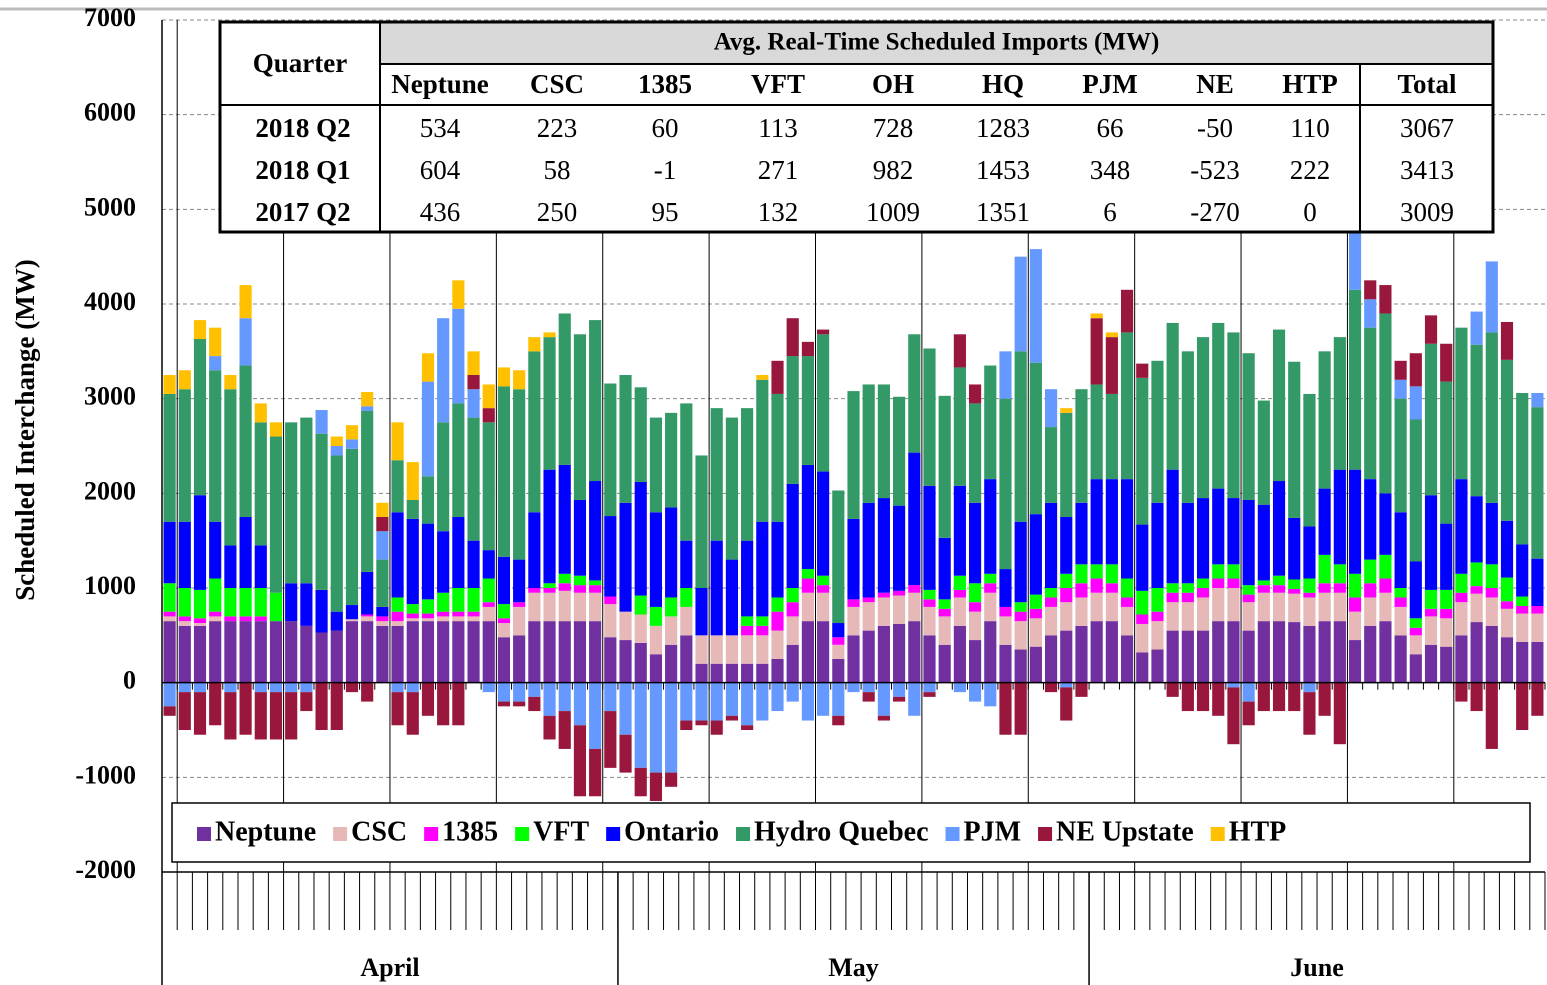  Describe the element at coordinates (557, 128) in the screenshot. I see `table-cell: 223` at that location.